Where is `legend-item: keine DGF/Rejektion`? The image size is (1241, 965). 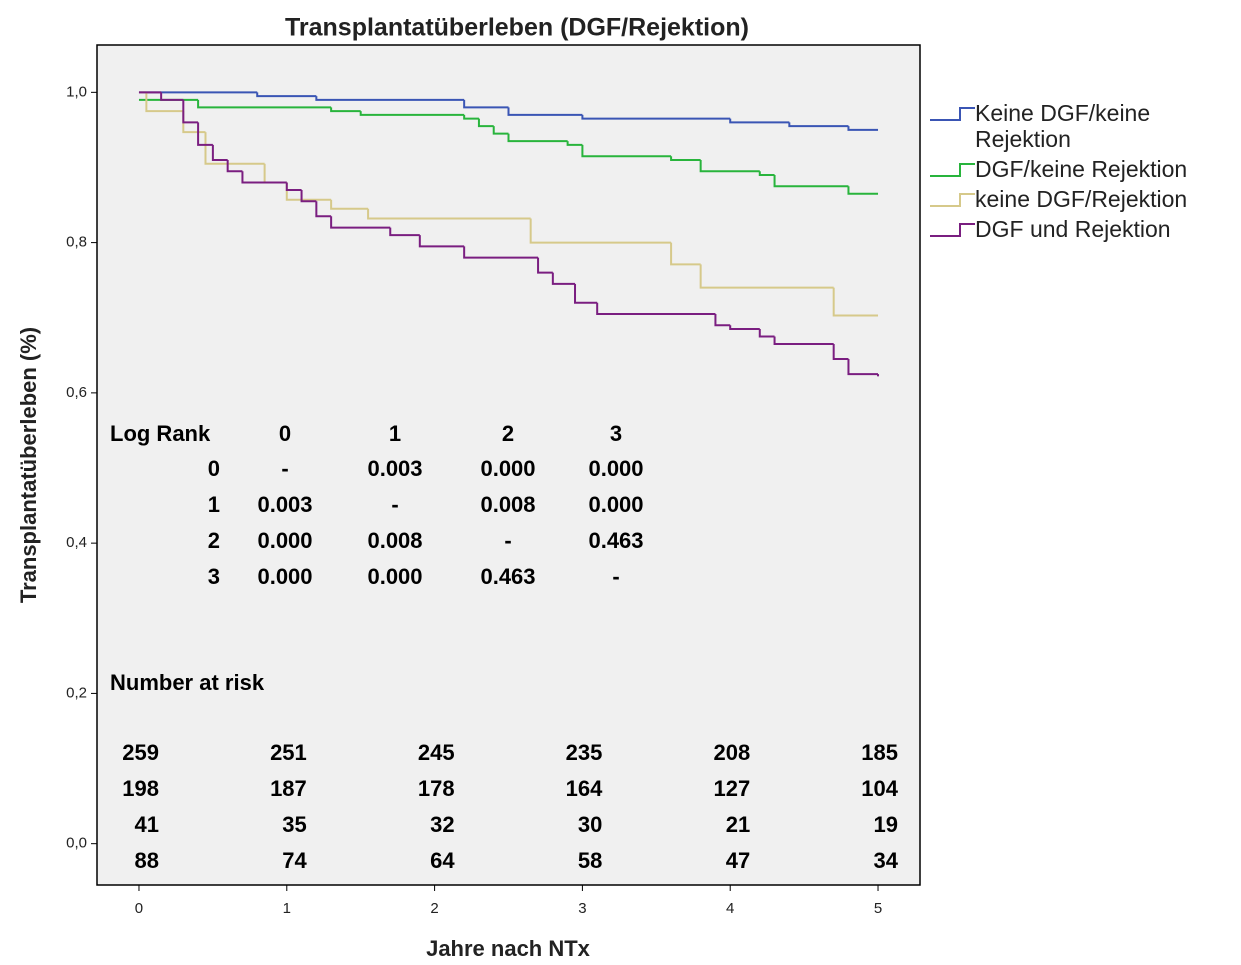
legend-item: keine DGF/Rejektion is located at coordinates (1082, 199).